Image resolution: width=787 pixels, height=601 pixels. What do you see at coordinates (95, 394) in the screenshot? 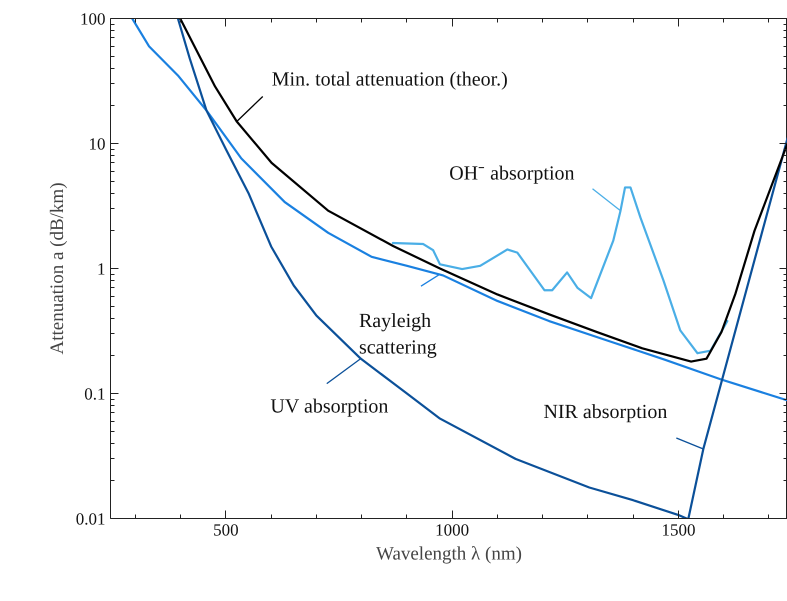
I see `y-tick-label: 0.1` at bounding box center [95, 394].